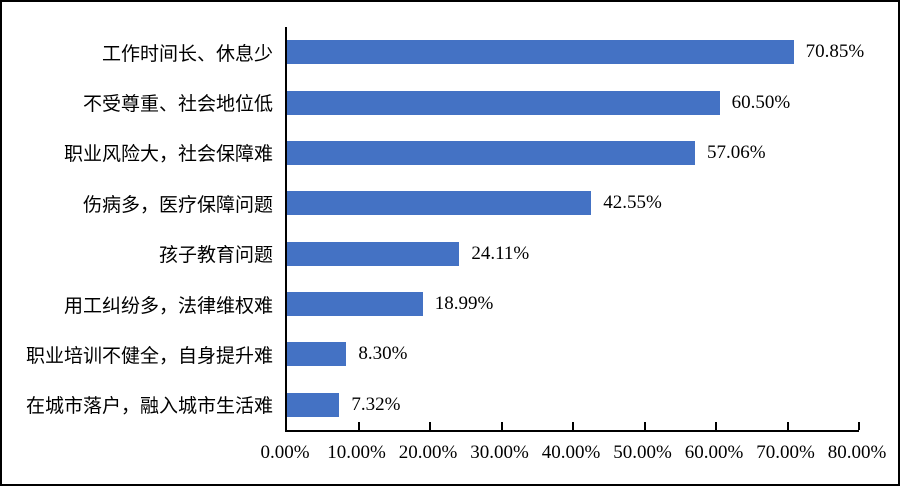 Image resolution: width=900 pixels, height=486 pixels. I want to click on category-label: 用工纠纷多，法律维权难, so click(168, 306).